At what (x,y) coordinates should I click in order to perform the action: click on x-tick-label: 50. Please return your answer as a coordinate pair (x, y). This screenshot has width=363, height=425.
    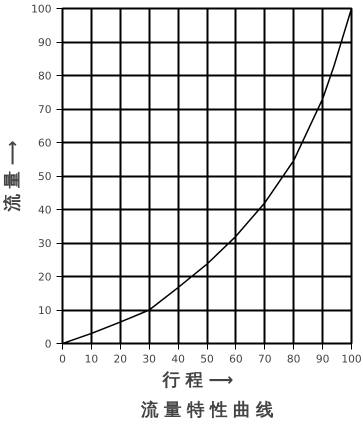
    Looking at the image, I should click on (207, 359).